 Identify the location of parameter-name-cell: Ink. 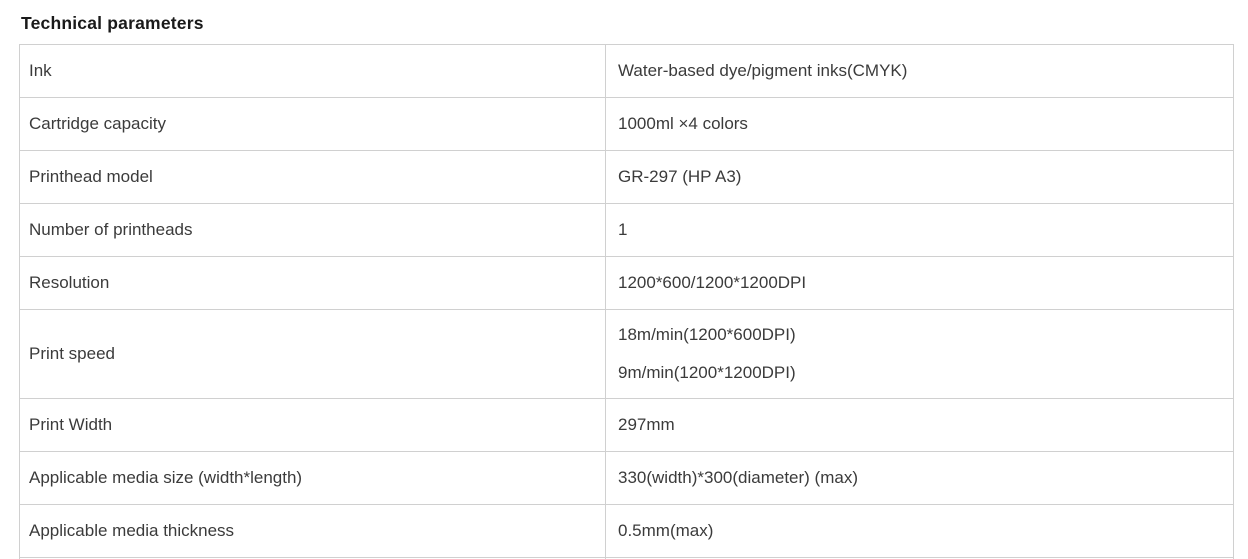
(312, 71).